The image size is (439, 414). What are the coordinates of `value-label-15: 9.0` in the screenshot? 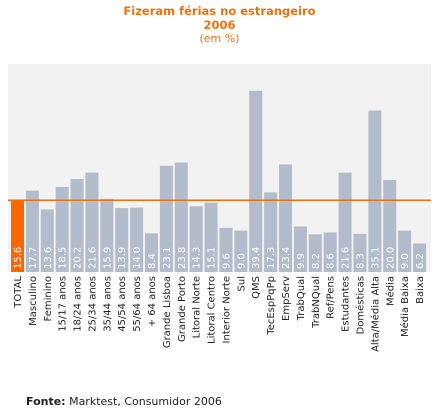 It's located at (241, 261).